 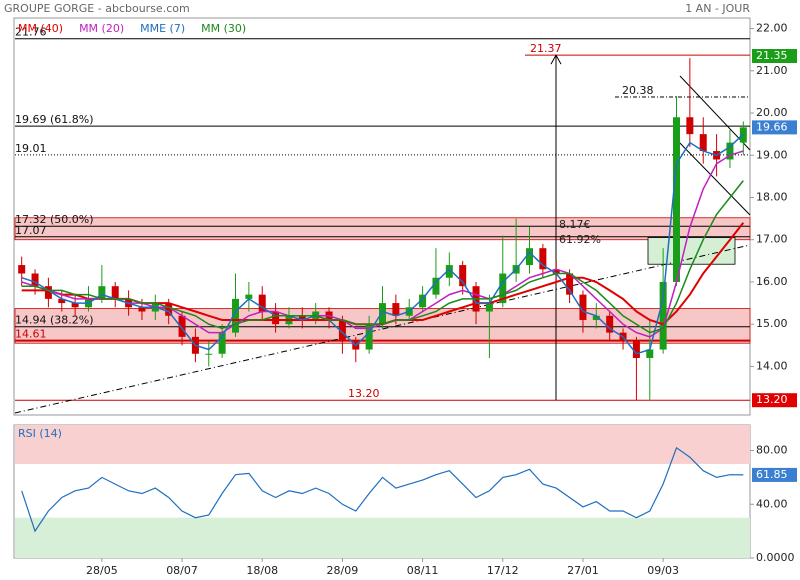 What do you see at coordinates (364, 393) in the screenshot?
I see `level-label: 13.20` at bounding box center [364, 393].